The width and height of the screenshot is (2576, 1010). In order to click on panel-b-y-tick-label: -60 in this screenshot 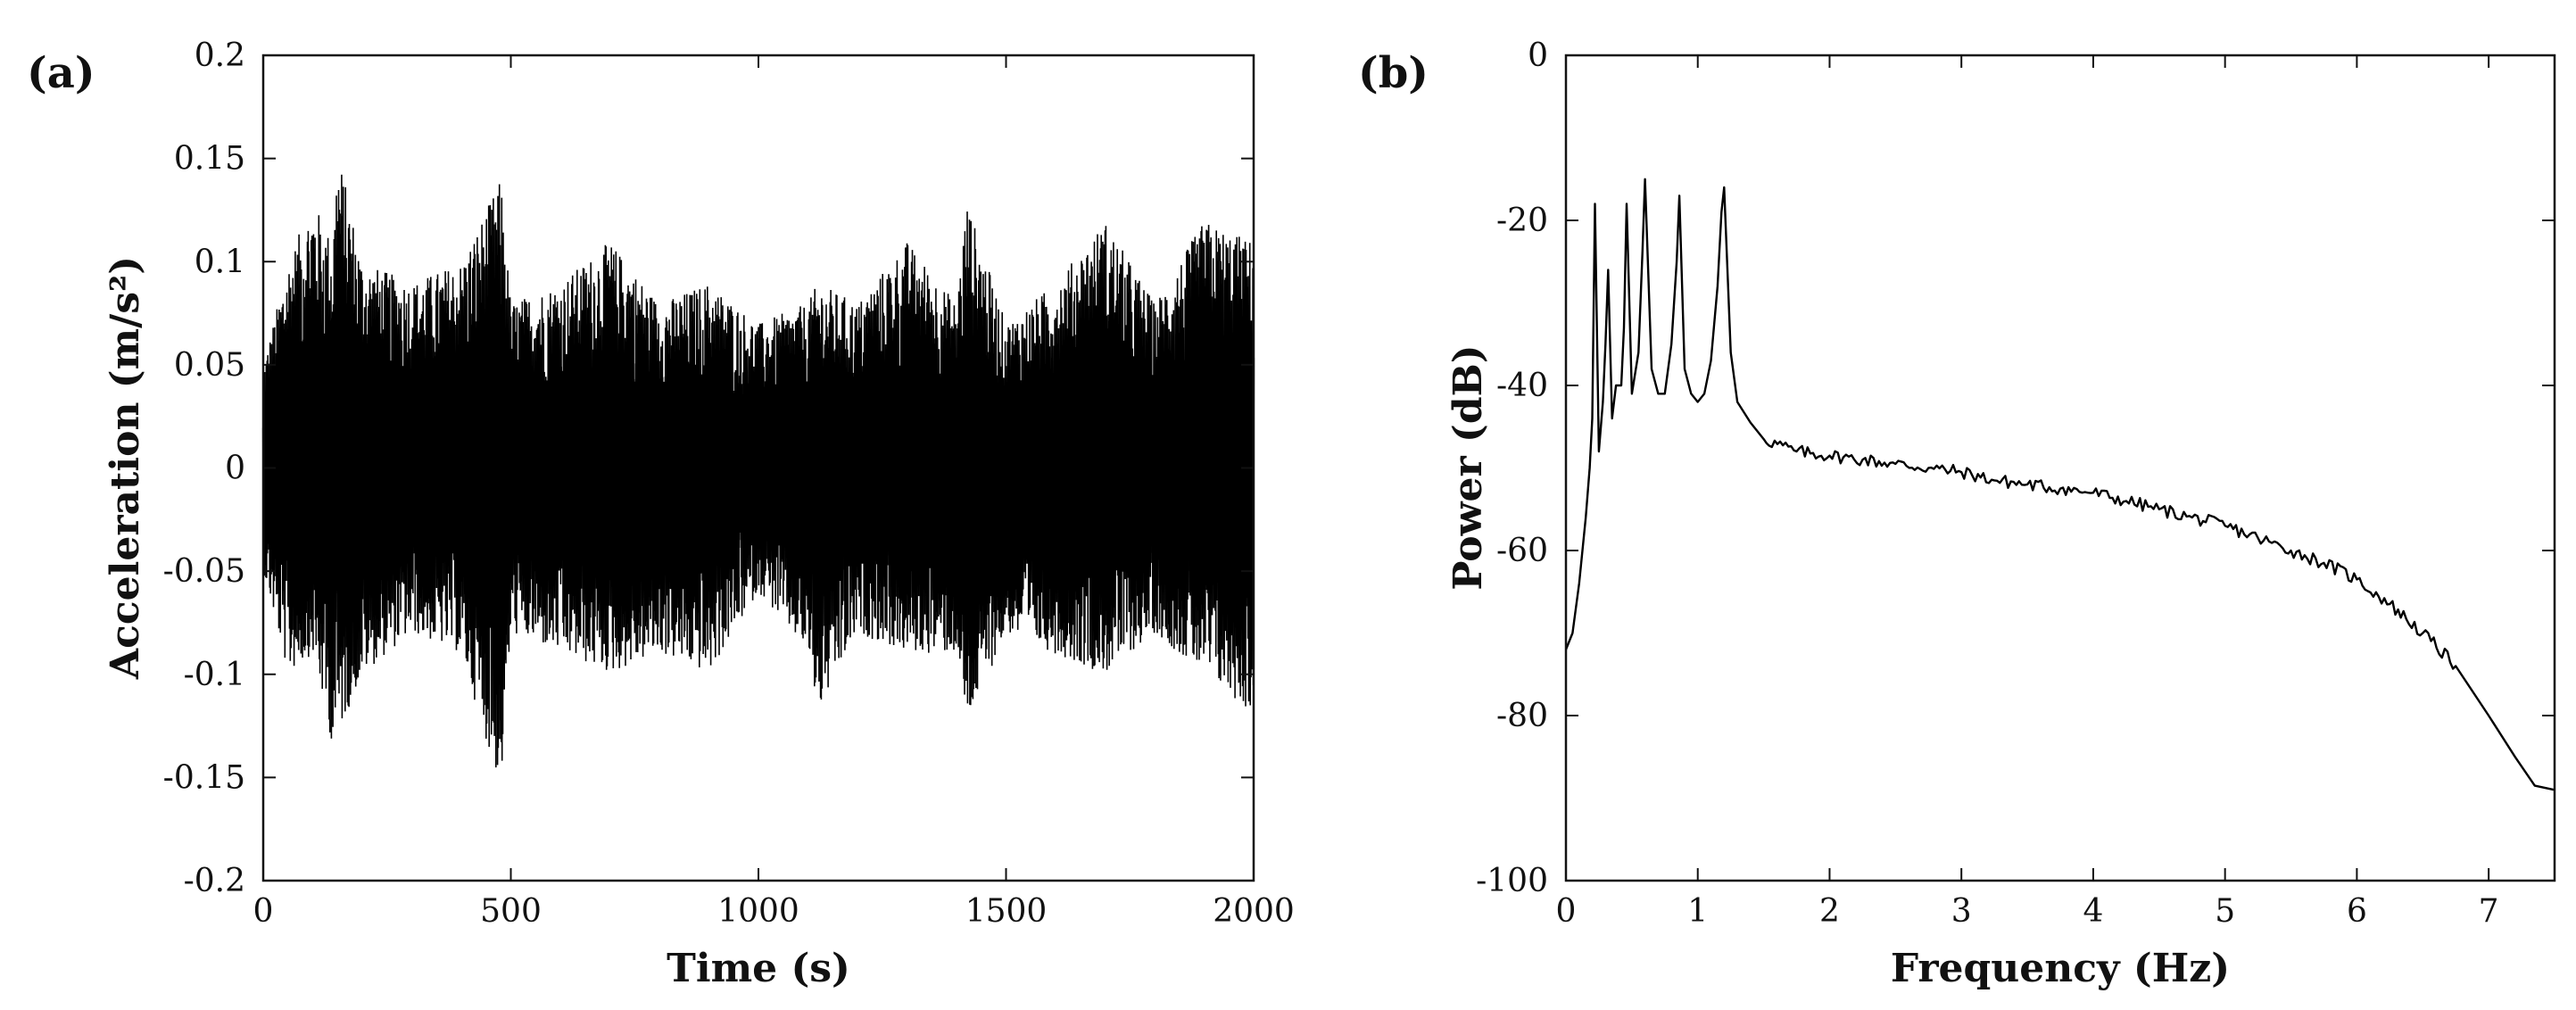, I will do `click(1522, 551)`.